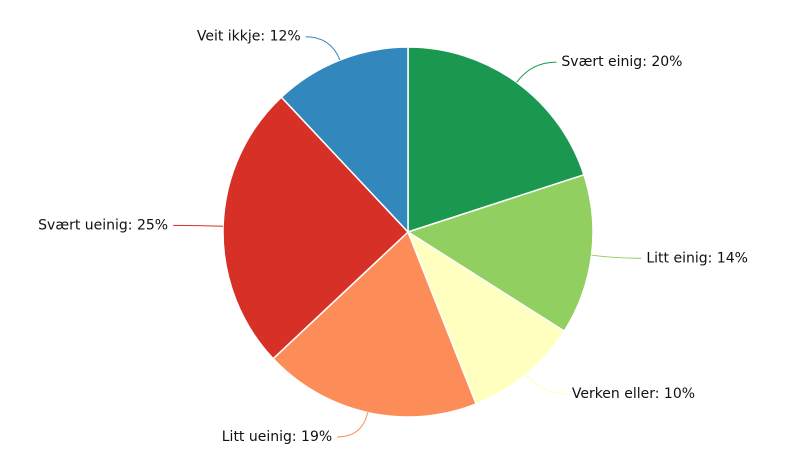 The width and height of the screenshot is (785, 472). Describe the element at coordinates (277, 437) in the screenshot. I see `data-label: Litt ueinig: 19%` at that location.